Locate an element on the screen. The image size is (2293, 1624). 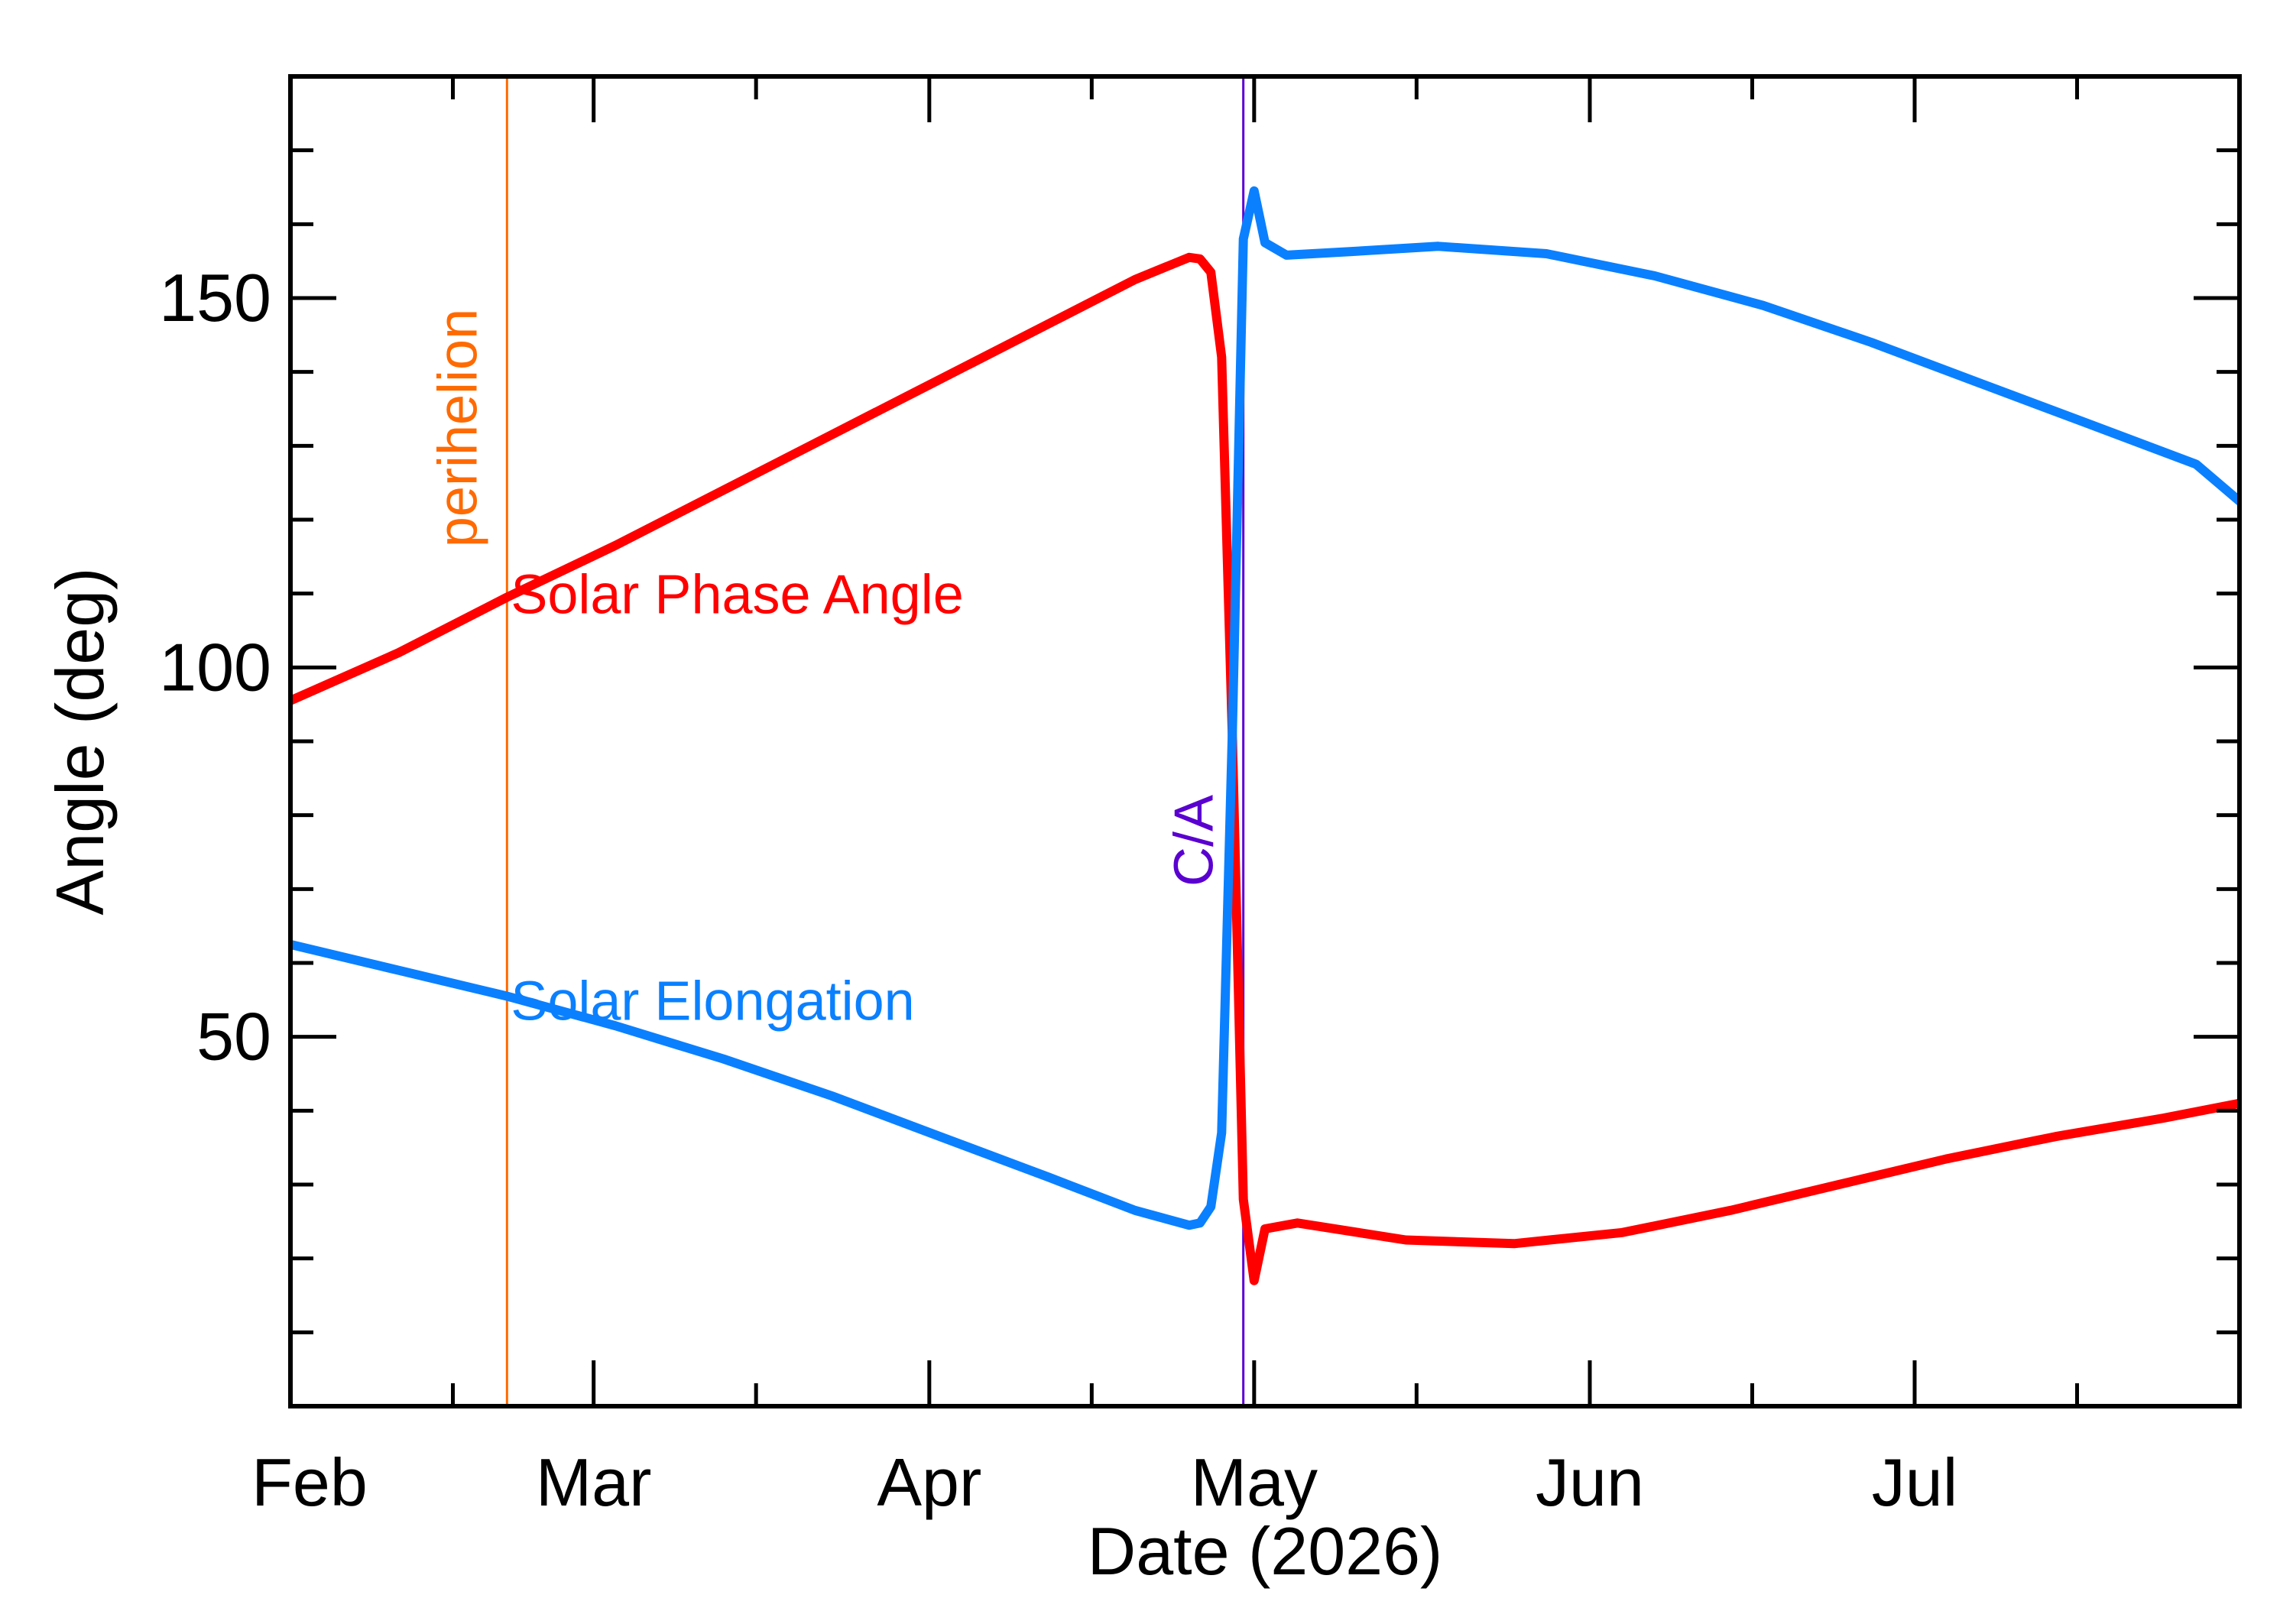
series-label: Solar Phase Angle is located at coordinates (737, 595).